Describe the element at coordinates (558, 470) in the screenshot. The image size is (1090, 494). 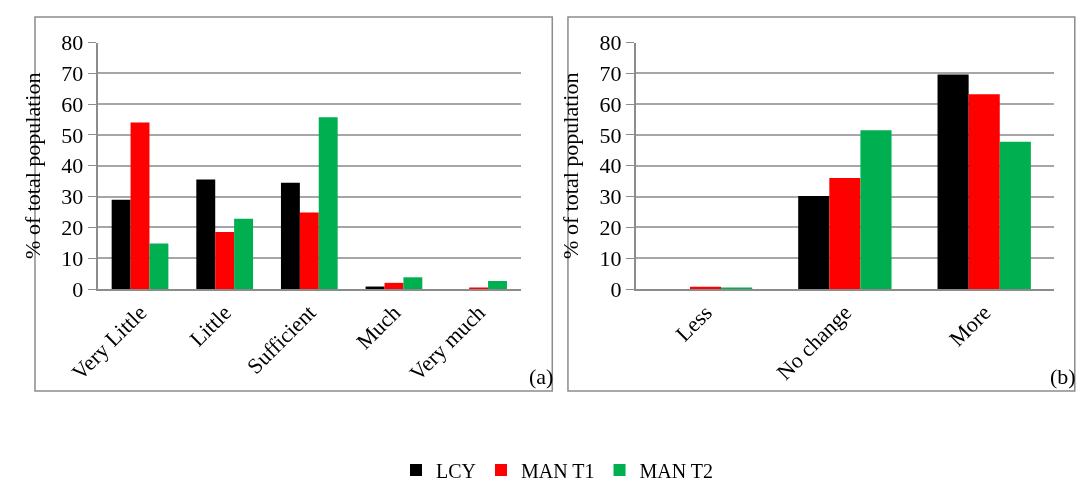
I see `legend-label: MAN T1` at that location.